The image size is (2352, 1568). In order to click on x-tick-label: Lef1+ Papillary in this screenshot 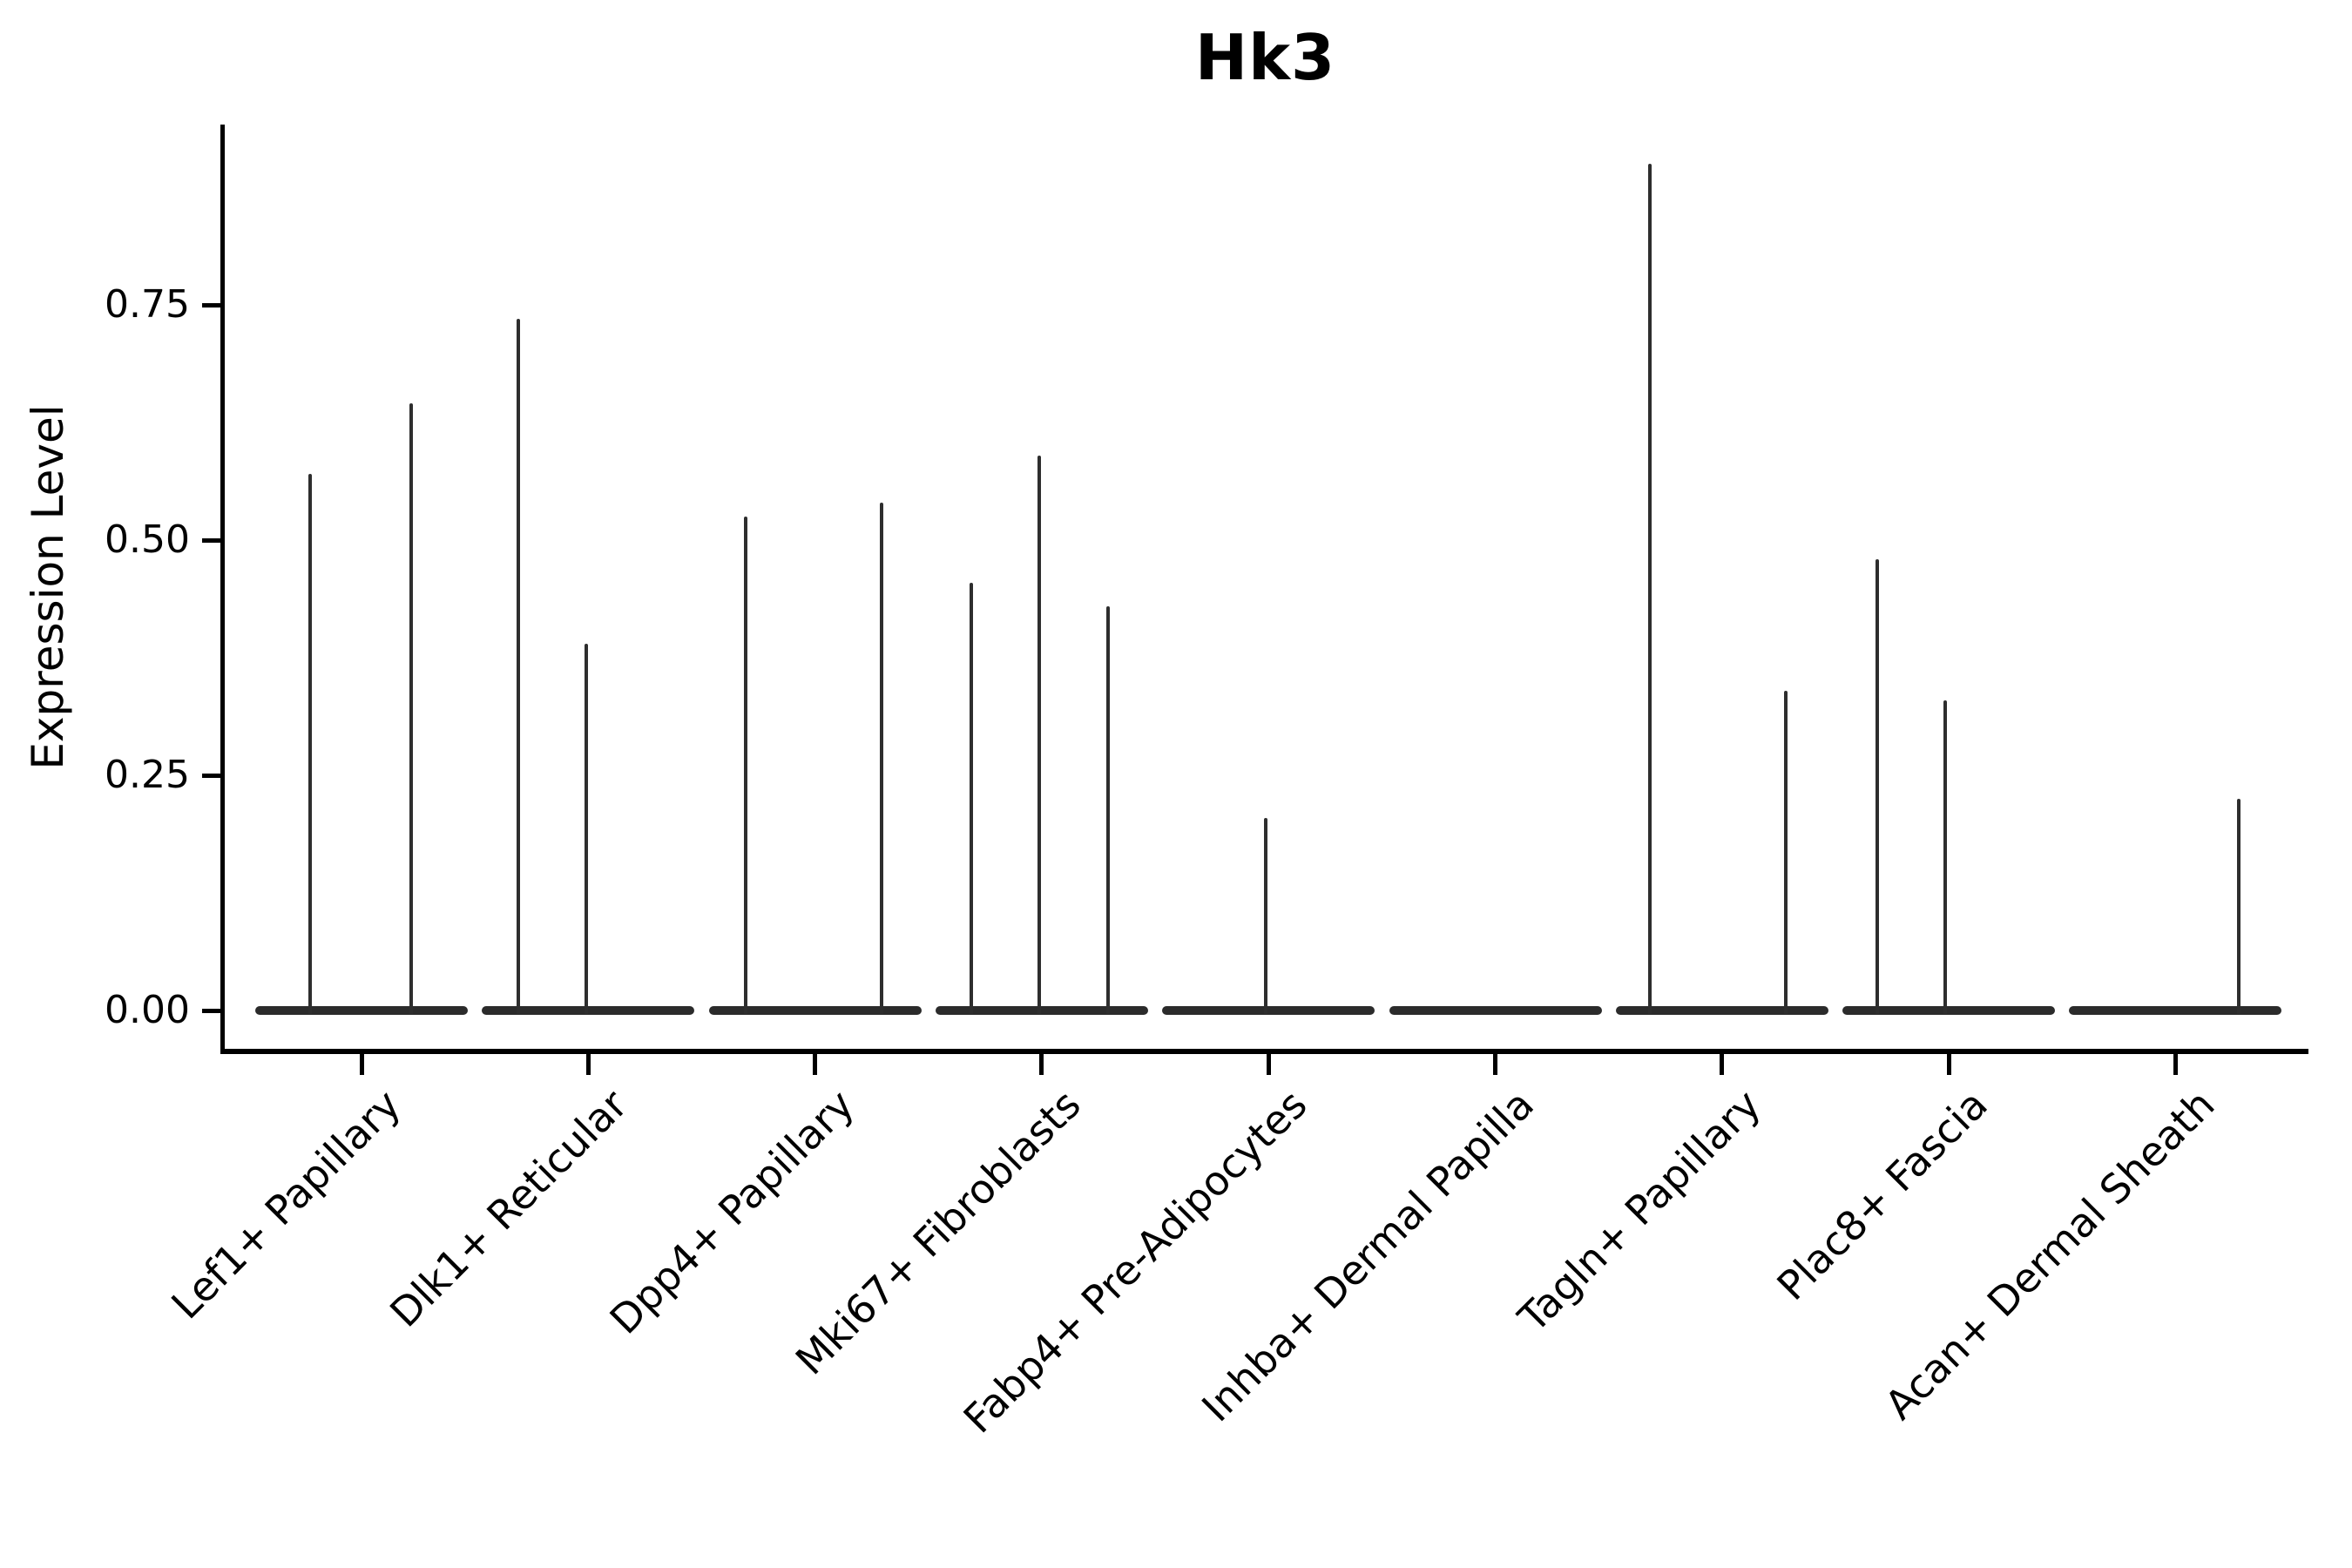, I will do `click(285, 1204)`.